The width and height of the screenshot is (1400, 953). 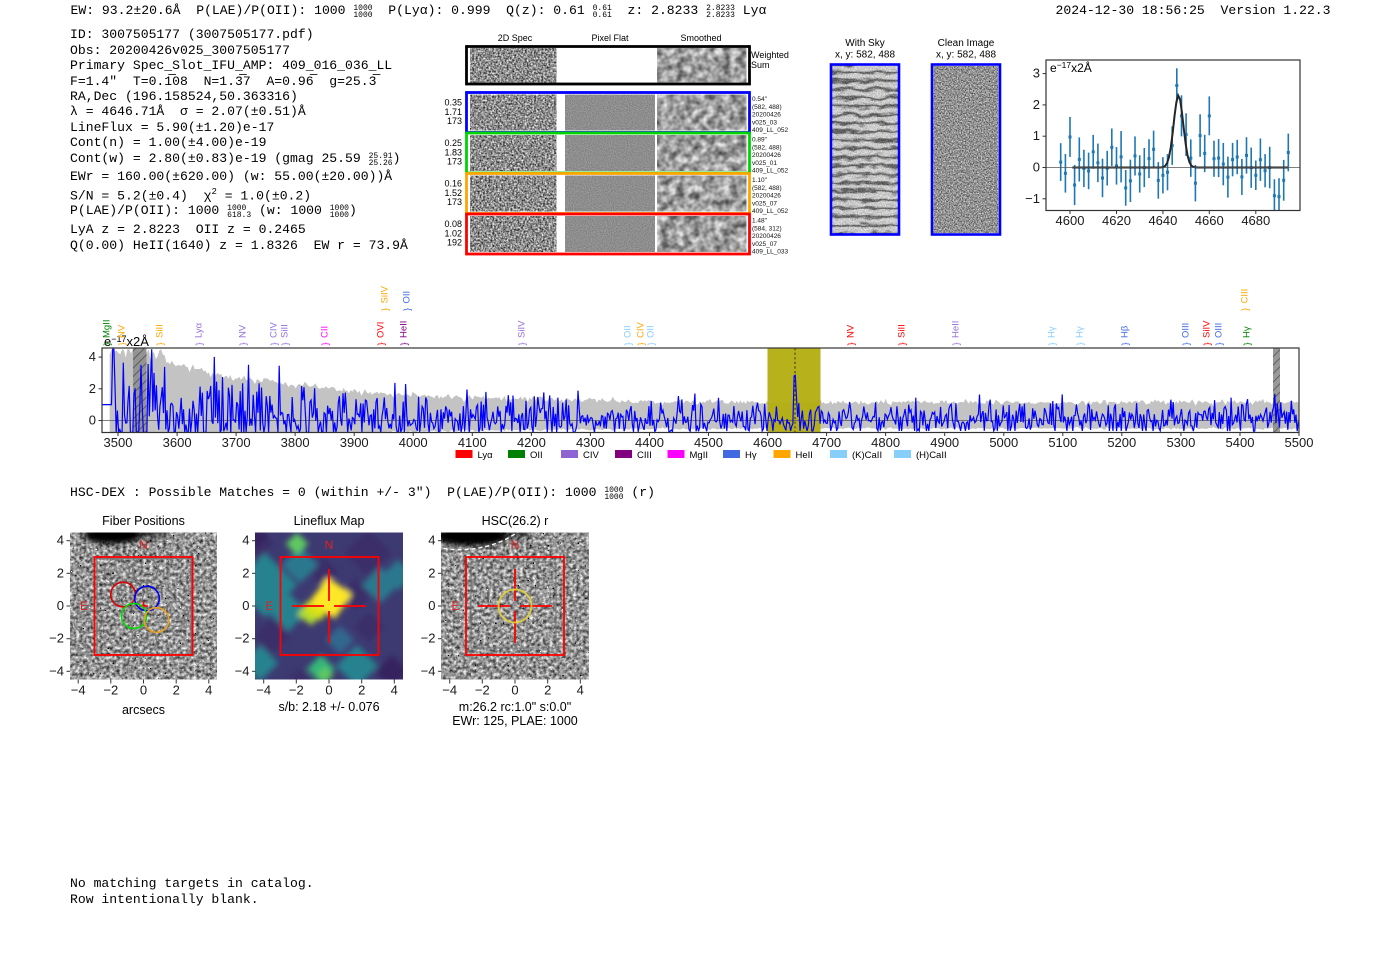 I want to click on svg-text: 1.48", so click(x=760, y=221).